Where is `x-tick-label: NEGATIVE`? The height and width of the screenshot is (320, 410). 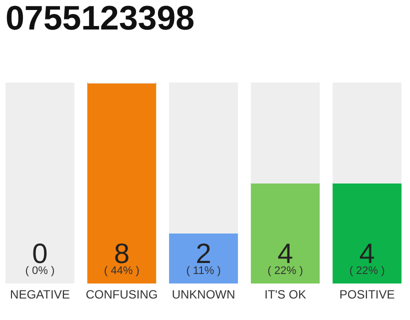
x-tick-label: NEGATIVE is located at coordinates (40, 295).